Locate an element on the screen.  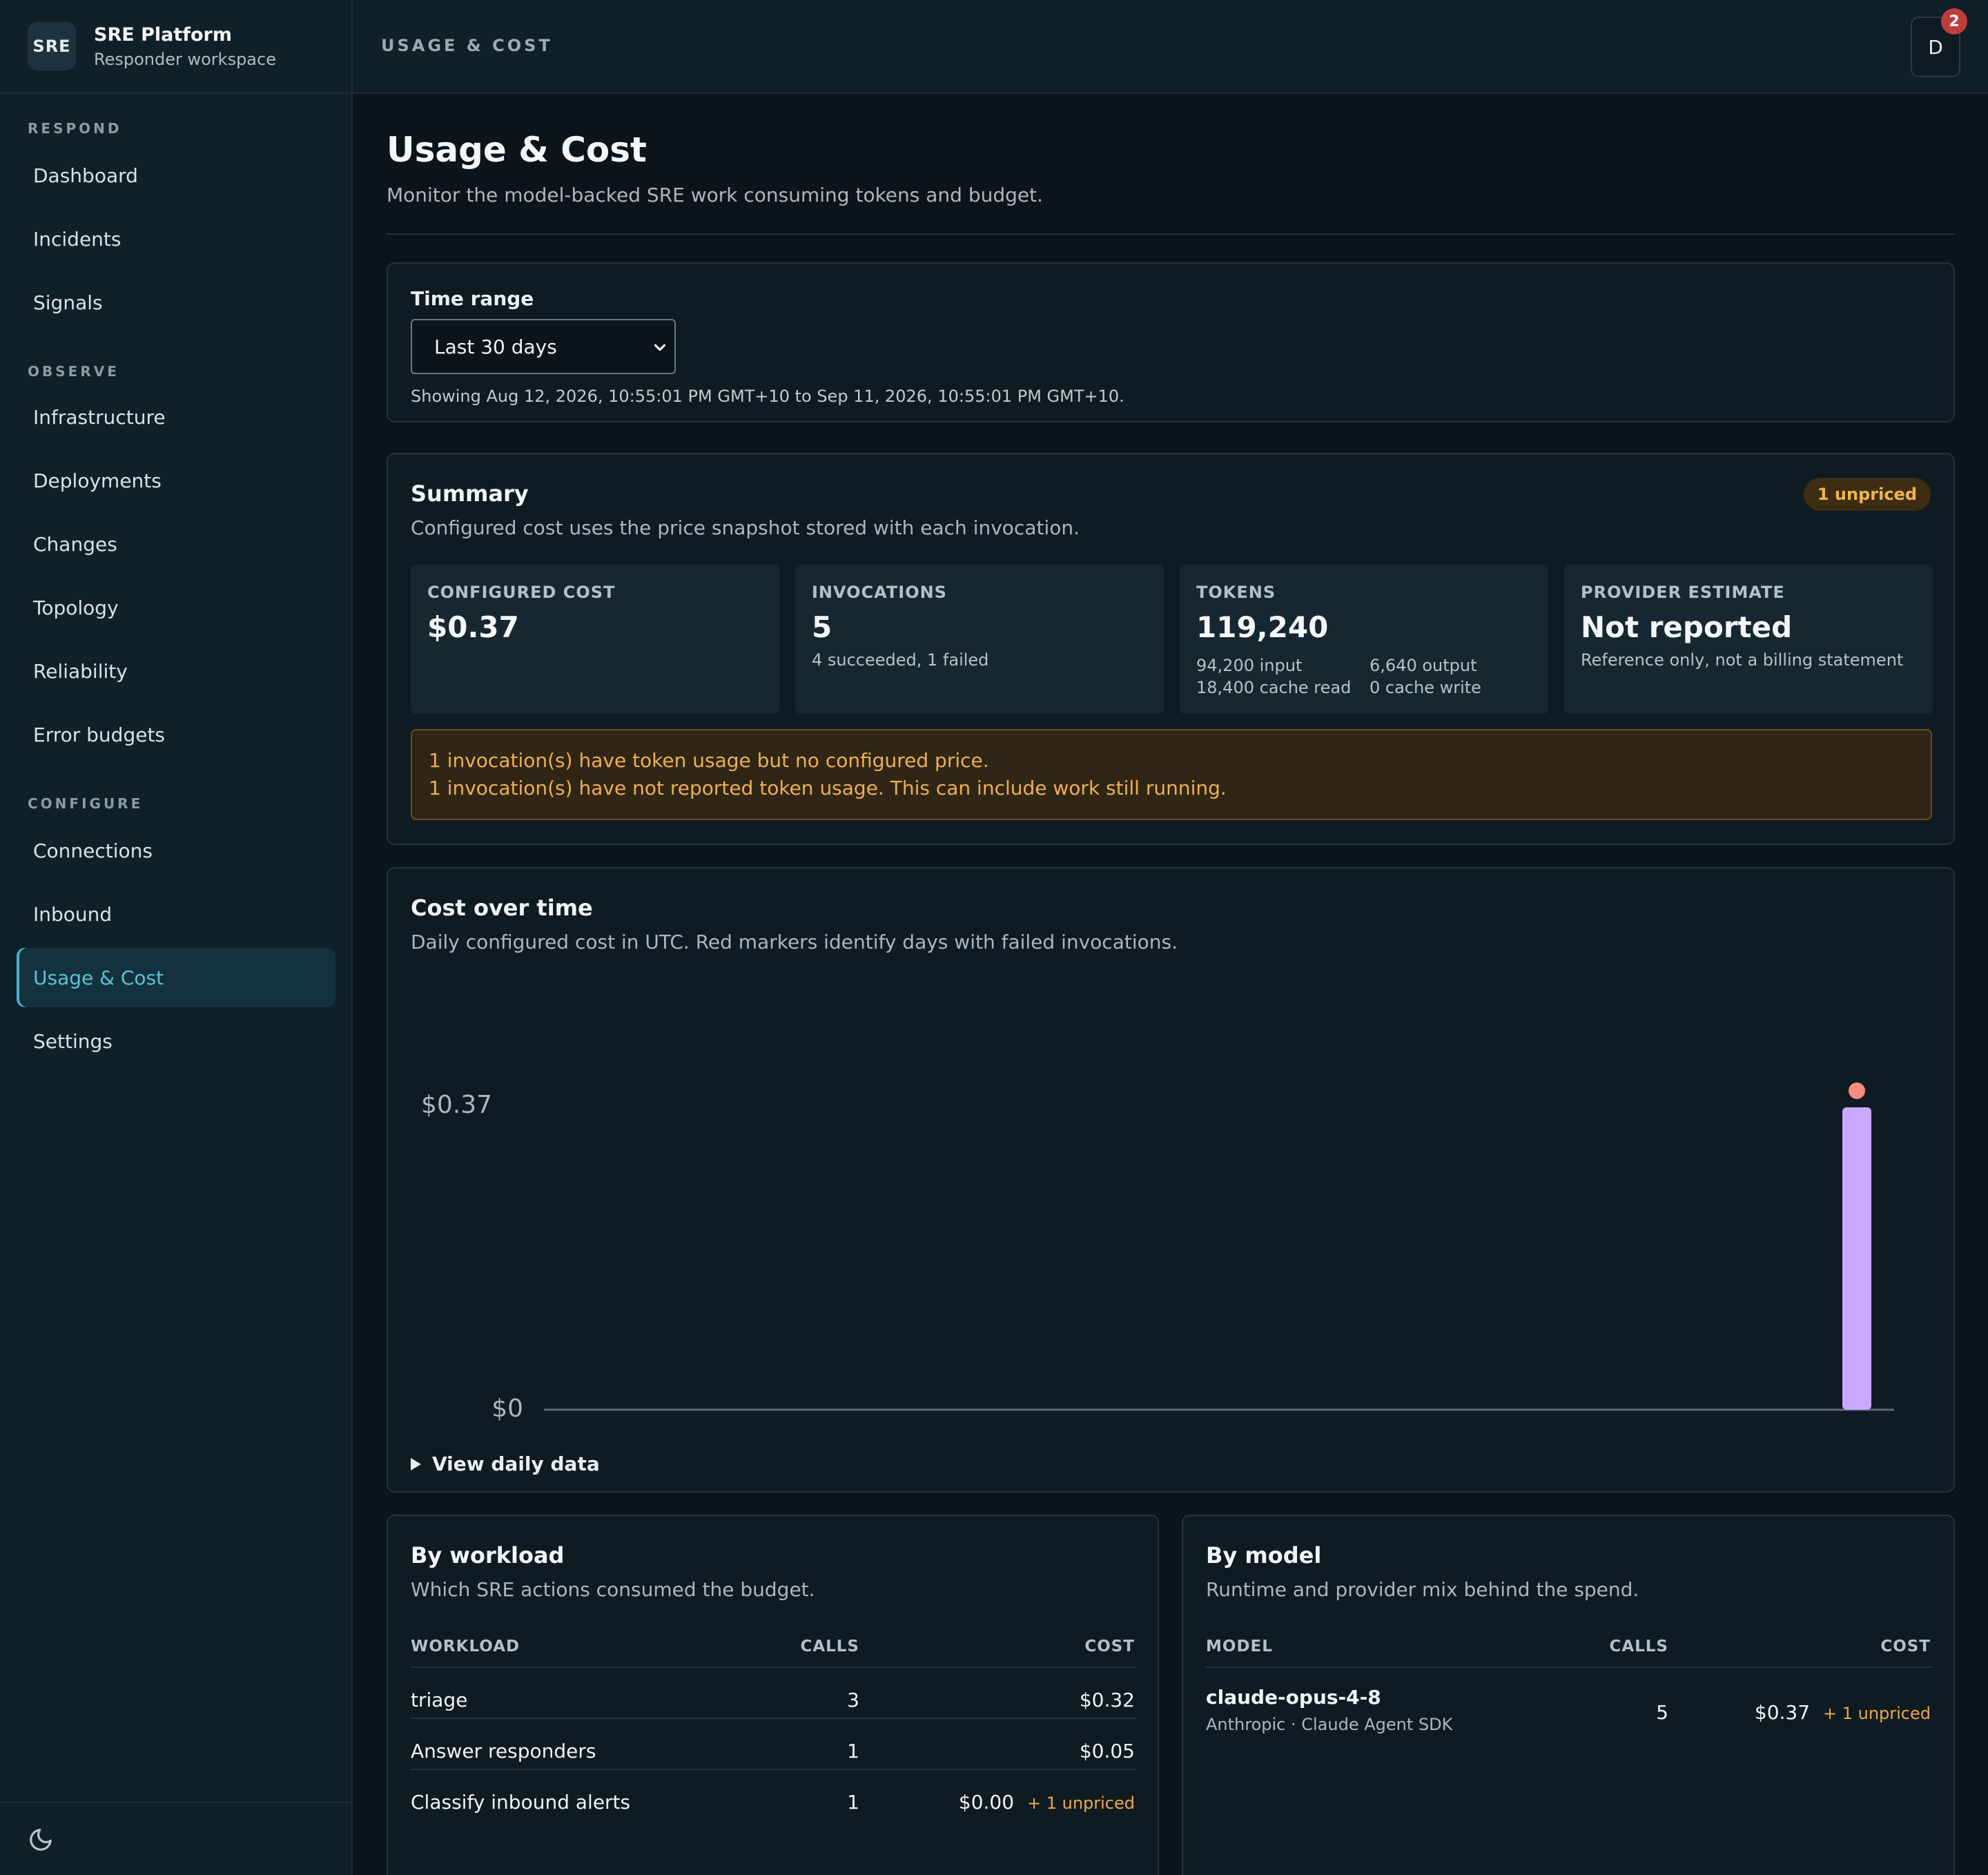
model-cost-cell: $0.37 + 1 unpriced is located at coordinates (1843, 1712).